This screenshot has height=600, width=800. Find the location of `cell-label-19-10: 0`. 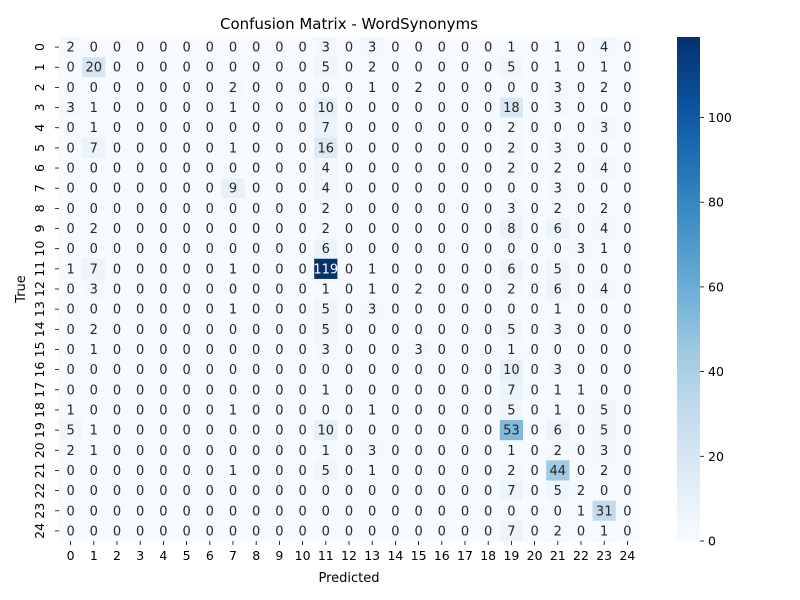

cell-label-19-10: 0 is located at coordinates (302, 431).